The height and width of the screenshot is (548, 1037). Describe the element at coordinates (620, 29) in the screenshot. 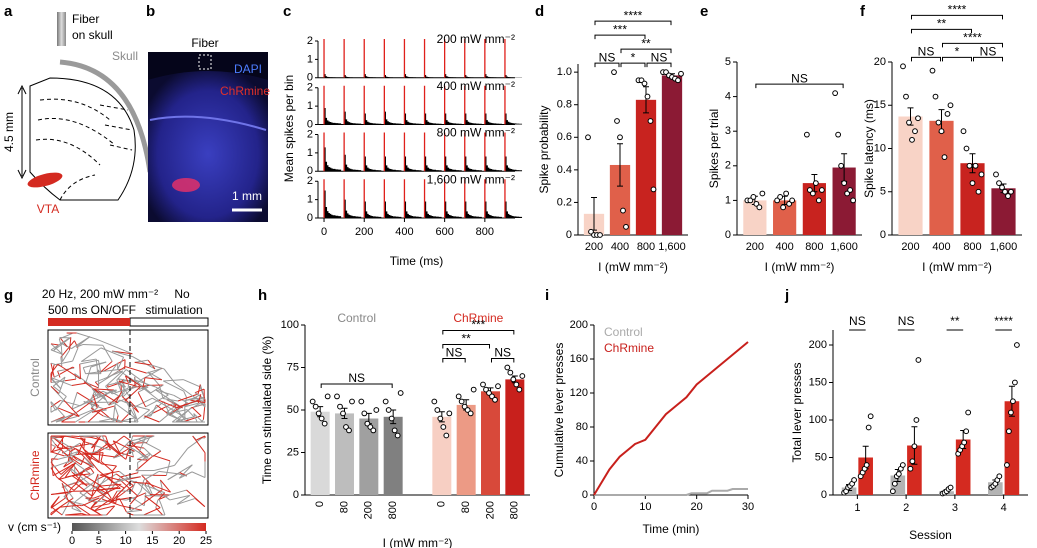

I see `significance-label: ***` at that location.